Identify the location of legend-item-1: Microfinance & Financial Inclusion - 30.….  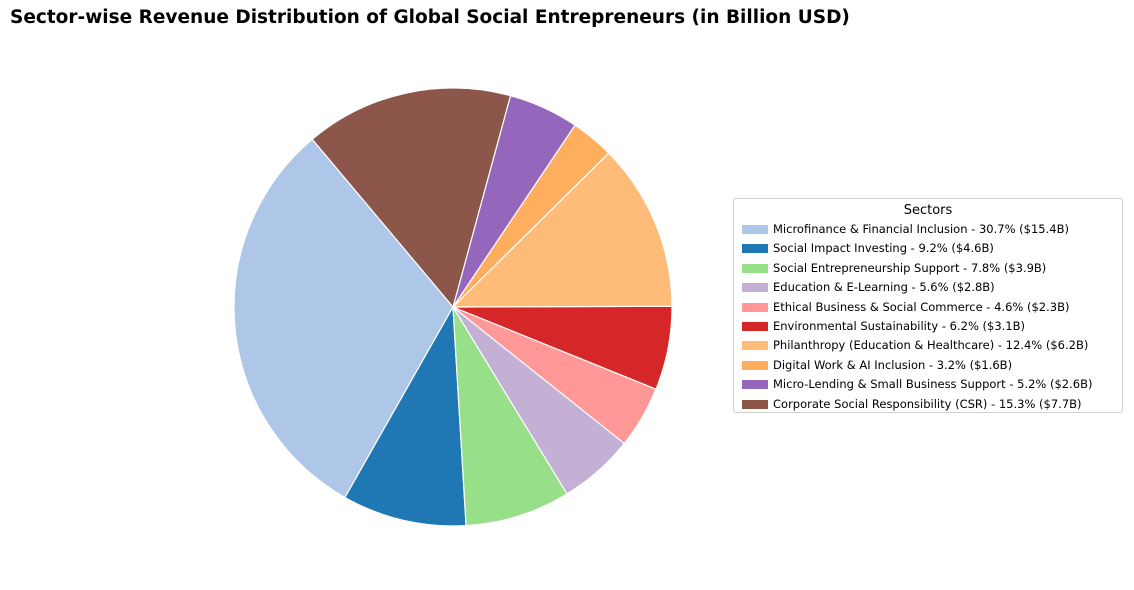
(928, 229).